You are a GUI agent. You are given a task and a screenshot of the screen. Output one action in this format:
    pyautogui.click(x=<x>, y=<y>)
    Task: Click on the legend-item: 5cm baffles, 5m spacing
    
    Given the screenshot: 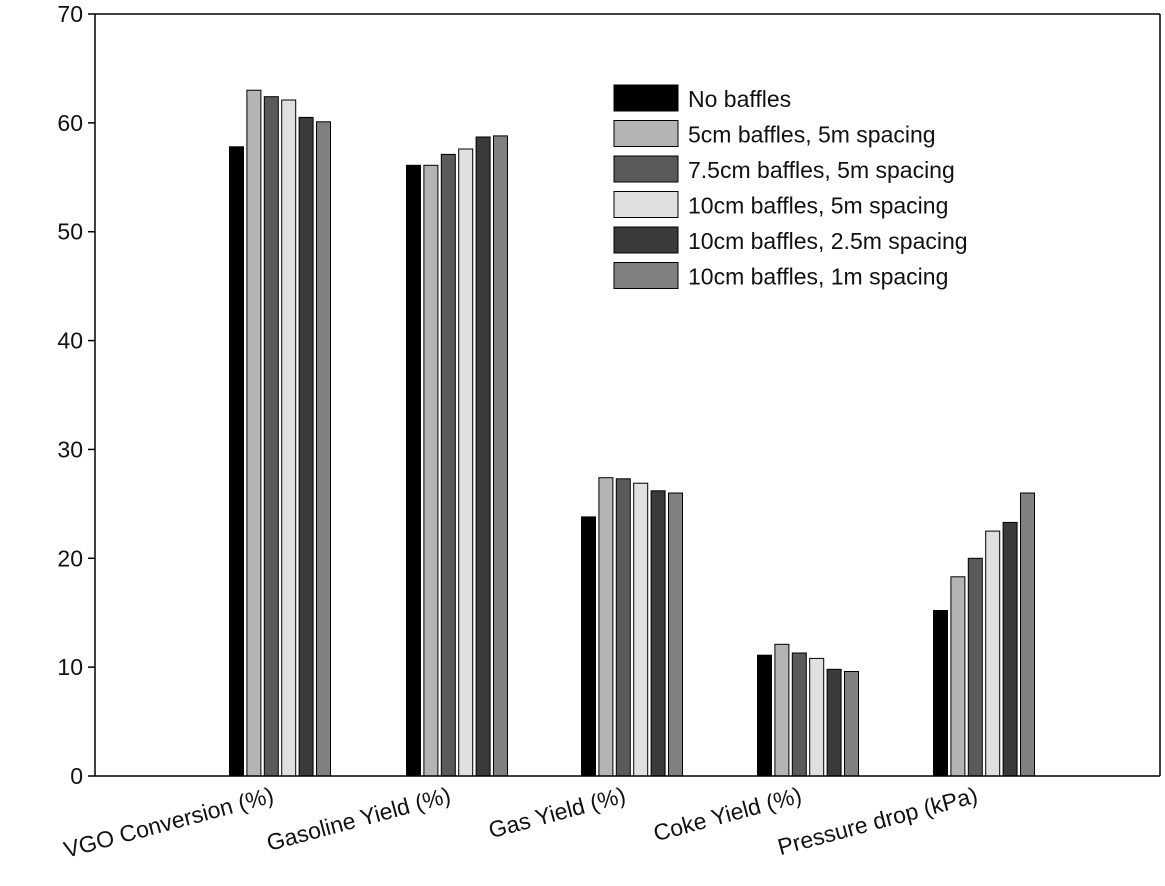 What is the action you would take?
    pyautogui.click(x=774, y=134)
    